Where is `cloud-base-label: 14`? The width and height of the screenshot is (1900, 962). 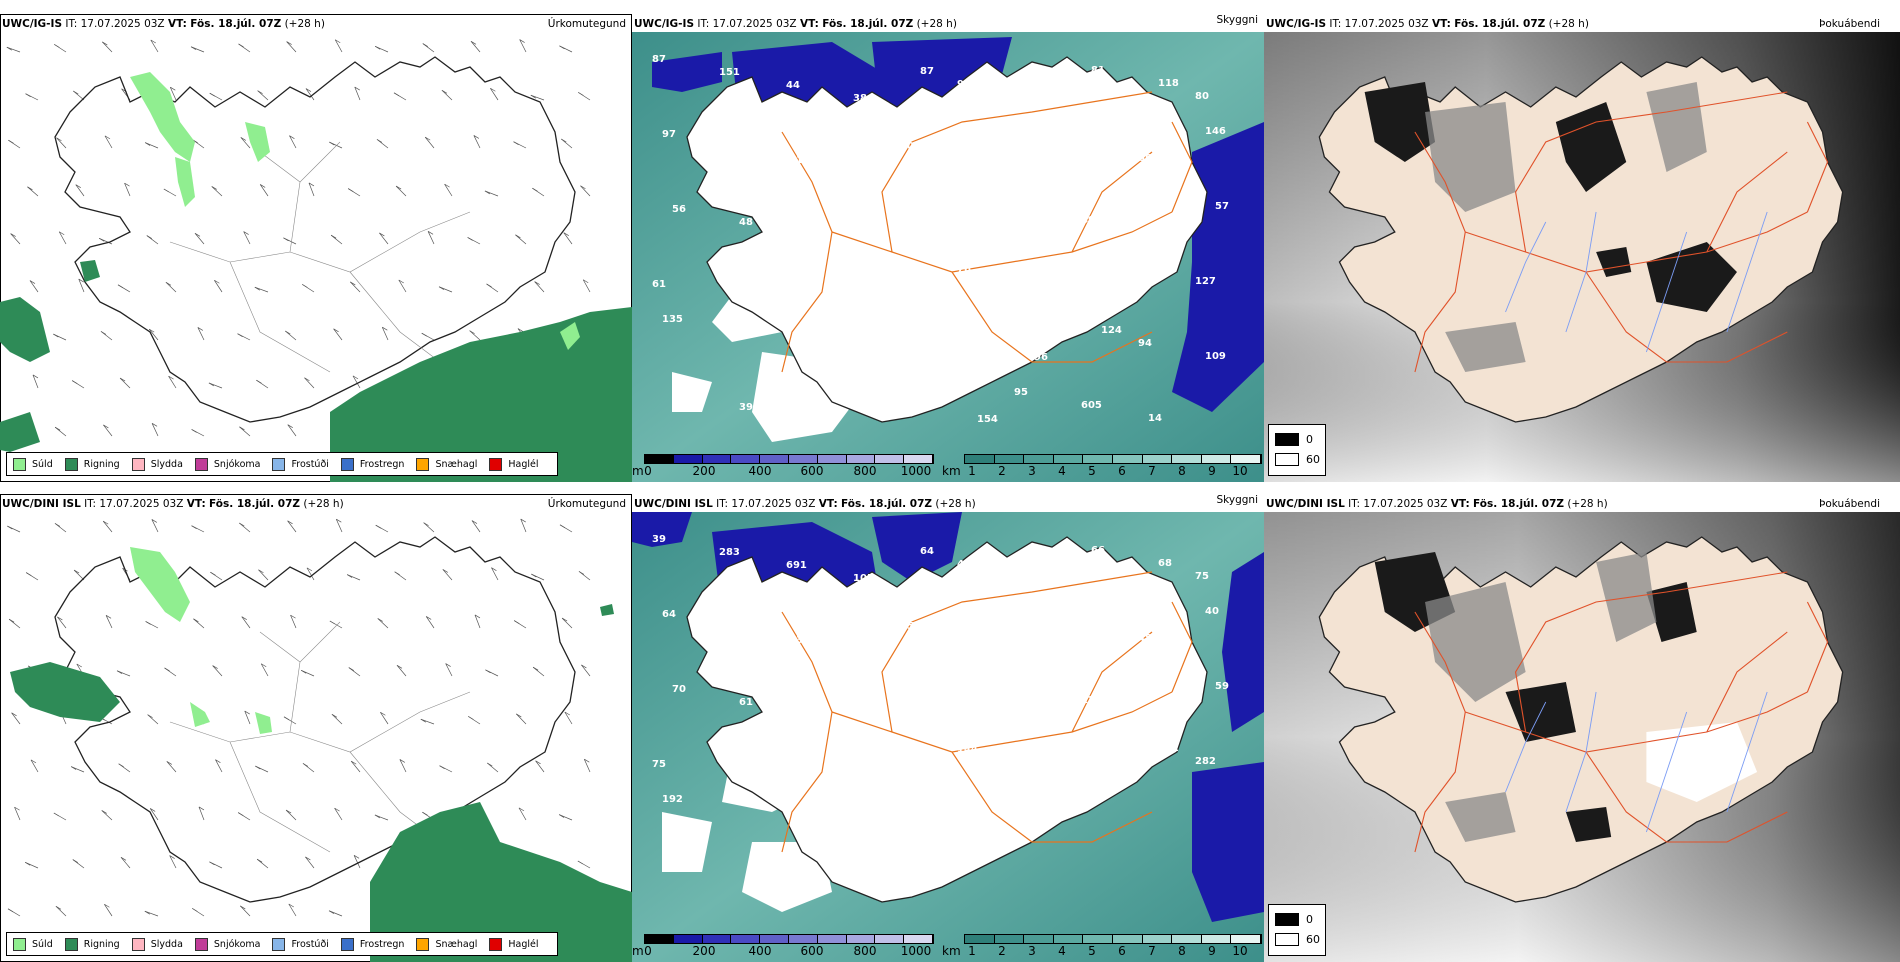
cloud-base-label: 14 is located at coordinates (1155, 418).